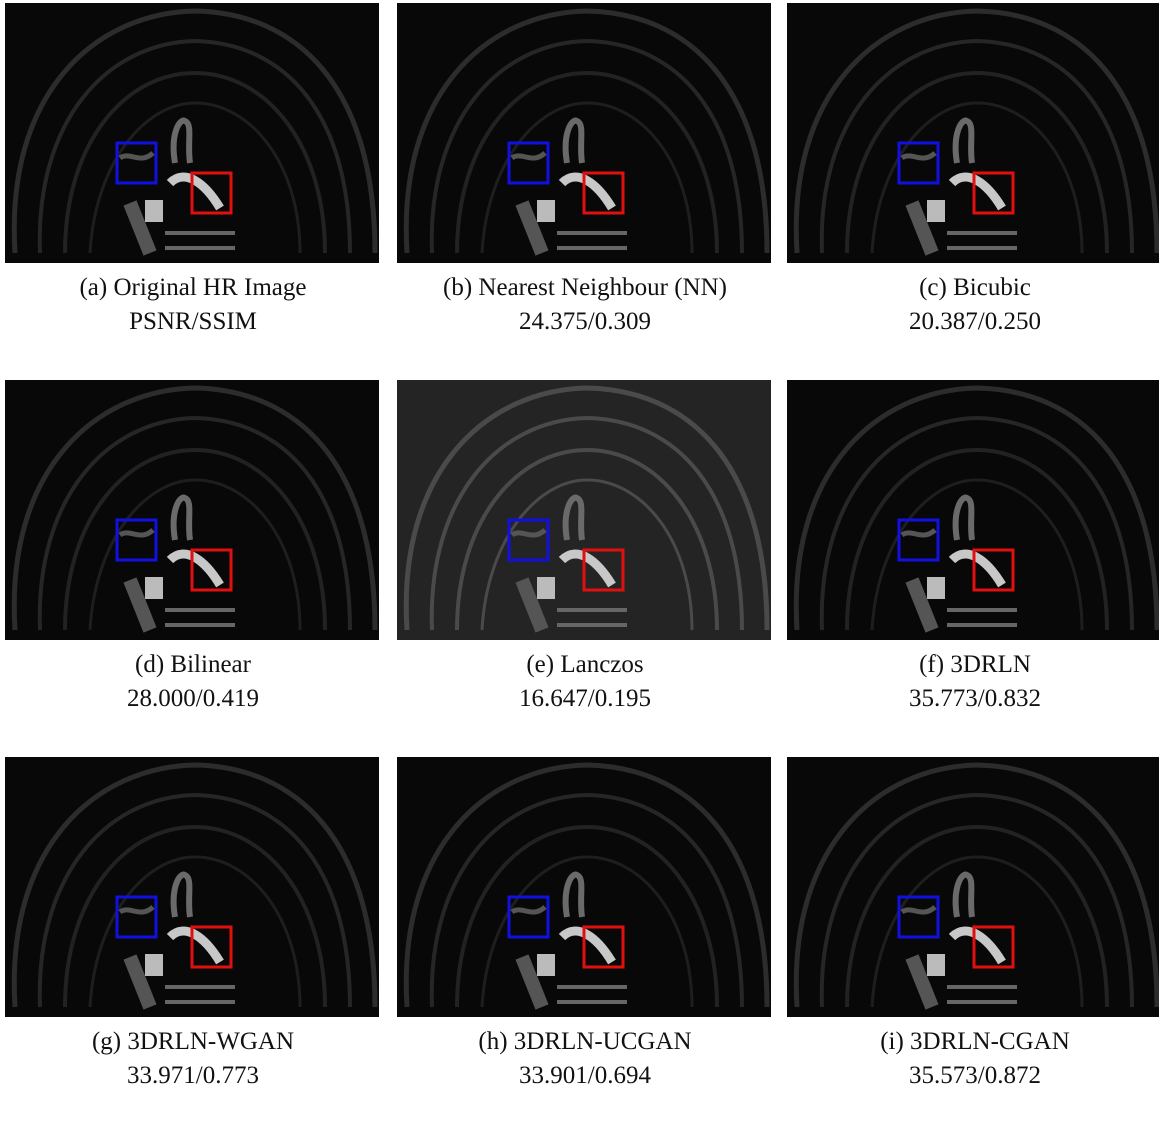 The height and width of the screenshot is (1134, 1159). I want to click on panel-metrics: 35.573/0.872, so click(975, 1075).